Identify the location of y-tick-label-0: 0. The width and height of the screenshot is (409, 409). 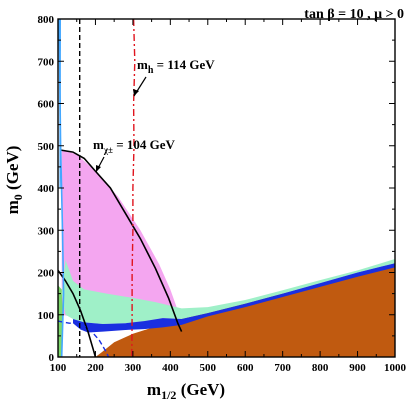
(52, 358).